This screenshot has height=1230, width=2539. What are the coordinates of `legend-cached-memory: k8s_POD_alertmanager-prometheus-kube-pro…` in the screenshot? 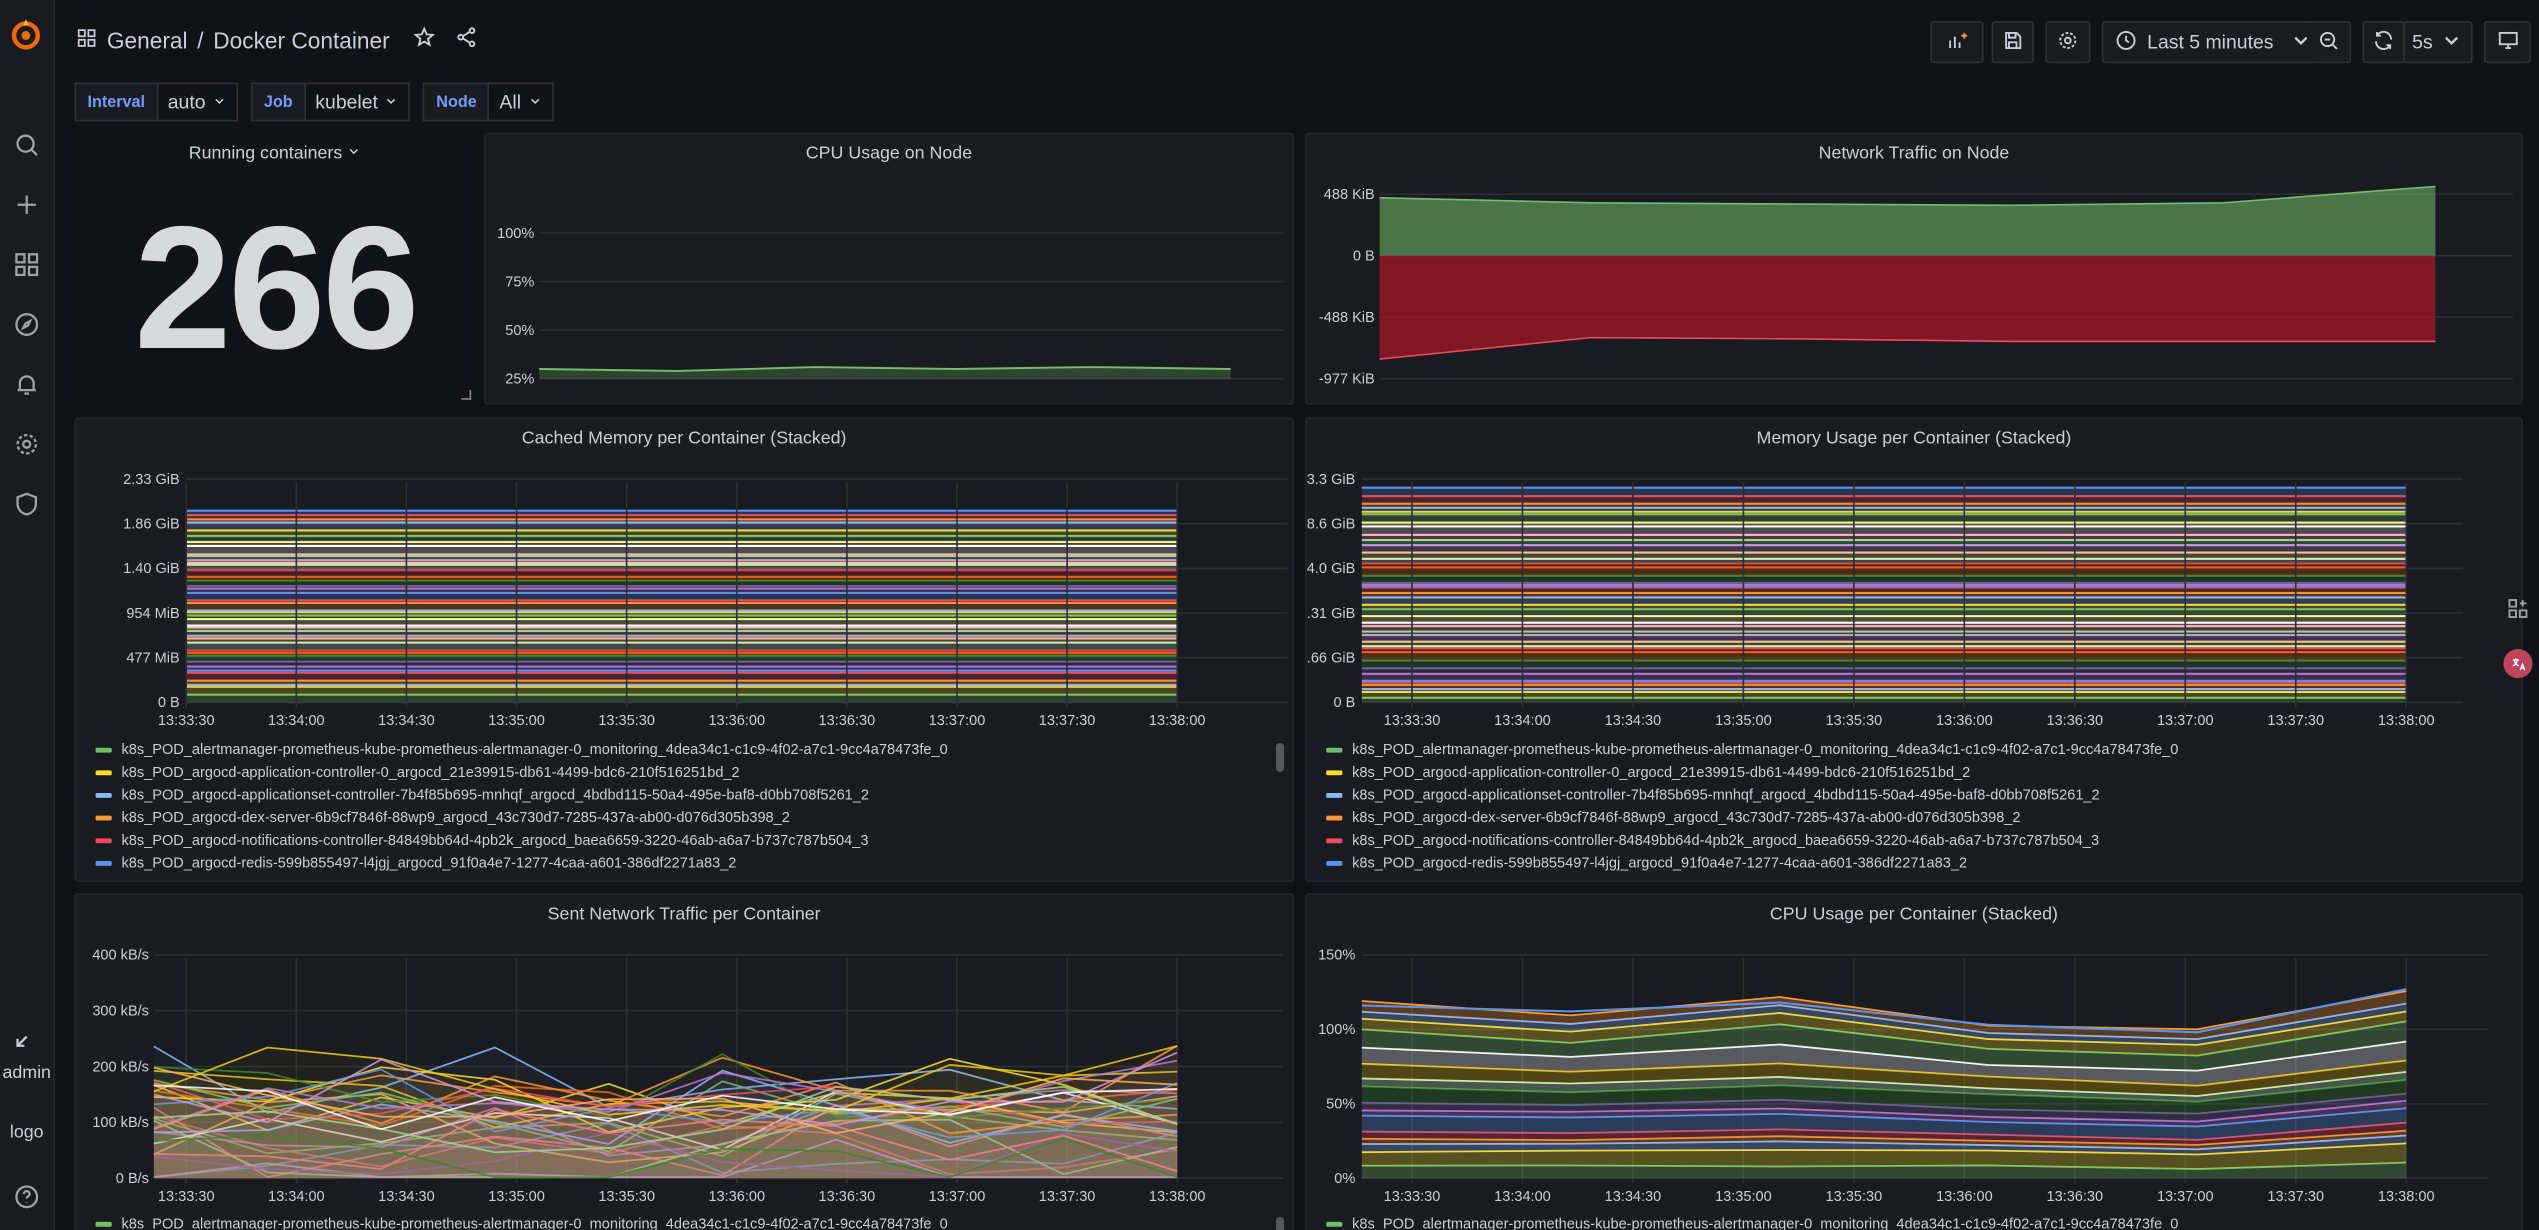 It's located at (685, 806).